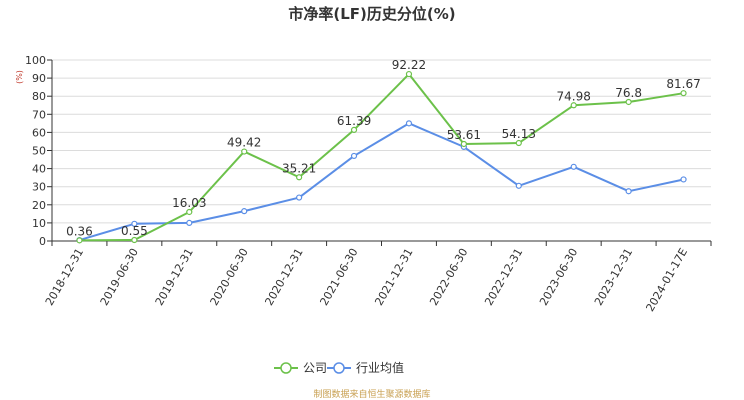 Image resolution: width=744 pixels, height=400 pixels. I want to click on x-tick-label: 2024-01-17E, so click(666, 280).